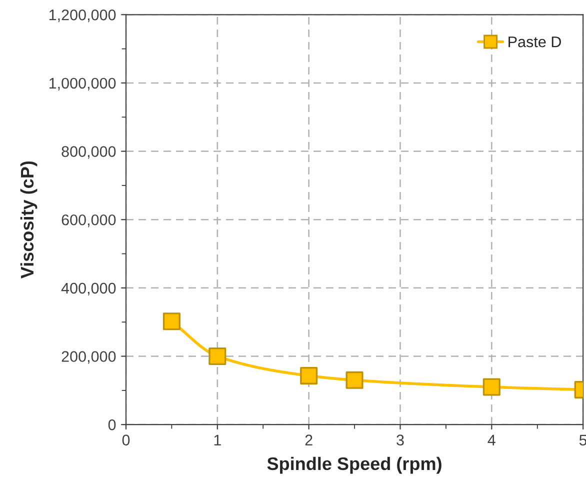 This screenshot has width=586, height=488. Describe the element at coordinates (82, 16) in the screenshot. I see `y-tick-label: 1,200,000` at that location.